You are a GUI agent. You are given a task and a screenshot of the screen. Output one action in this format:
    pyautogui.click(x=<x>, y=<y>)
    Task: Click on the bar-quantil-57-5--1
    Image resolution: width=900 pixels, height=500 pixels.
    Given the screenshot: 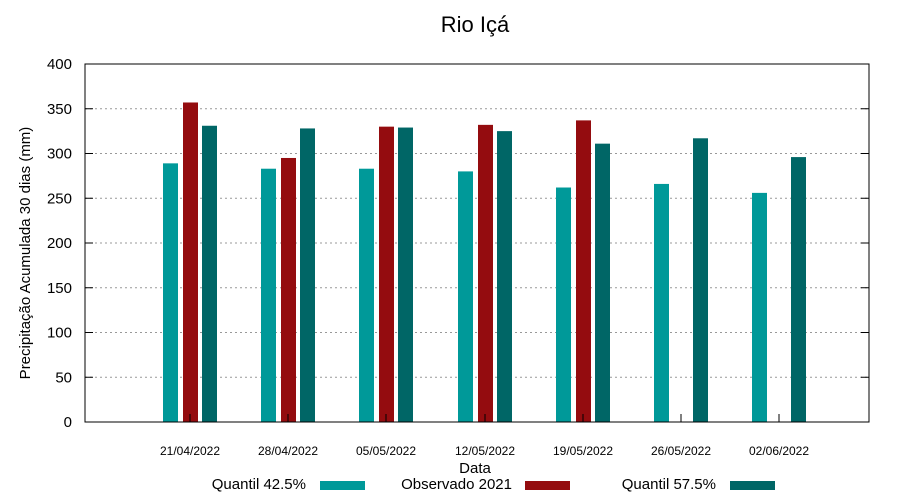 What is the action you would take?
    pyautogui.click(x=307, y=275)
    